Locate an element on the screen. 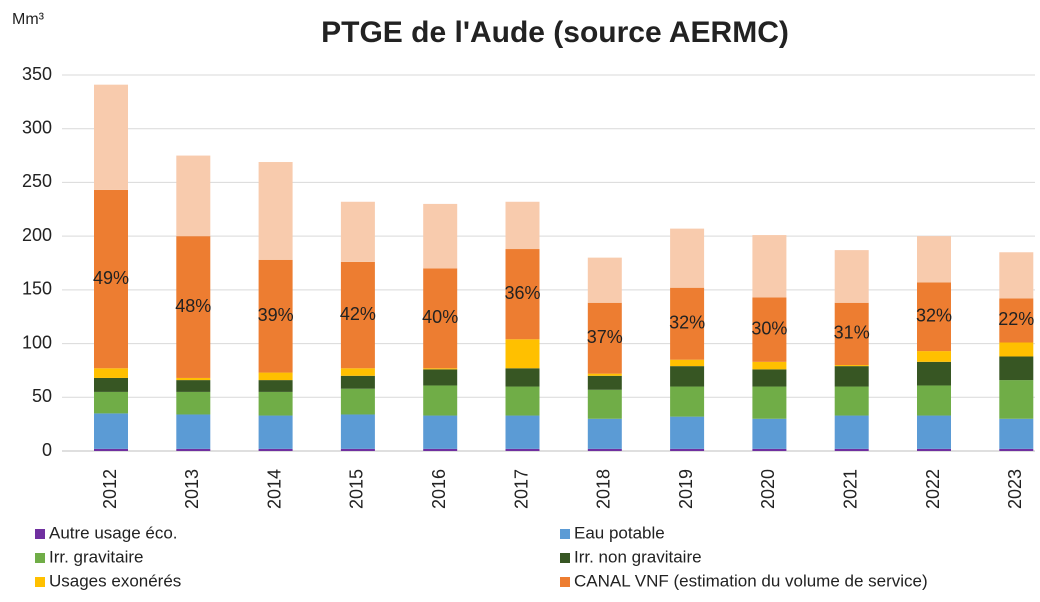 This screenshot has width=1040, height=602. percent-label: 40% is located at coordinates (440, 317).